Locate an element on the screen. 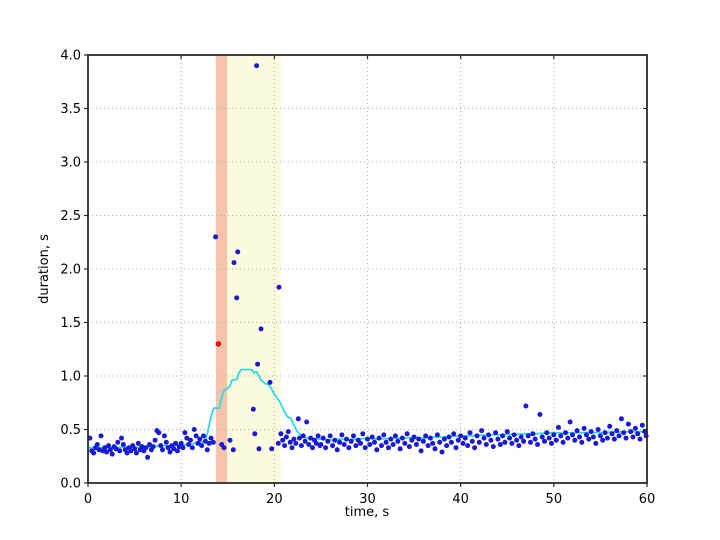 Image resolution: width=720 pixels, height=540 pixels. y-tick-label: 2.5 is located at coordinates (70, 216).